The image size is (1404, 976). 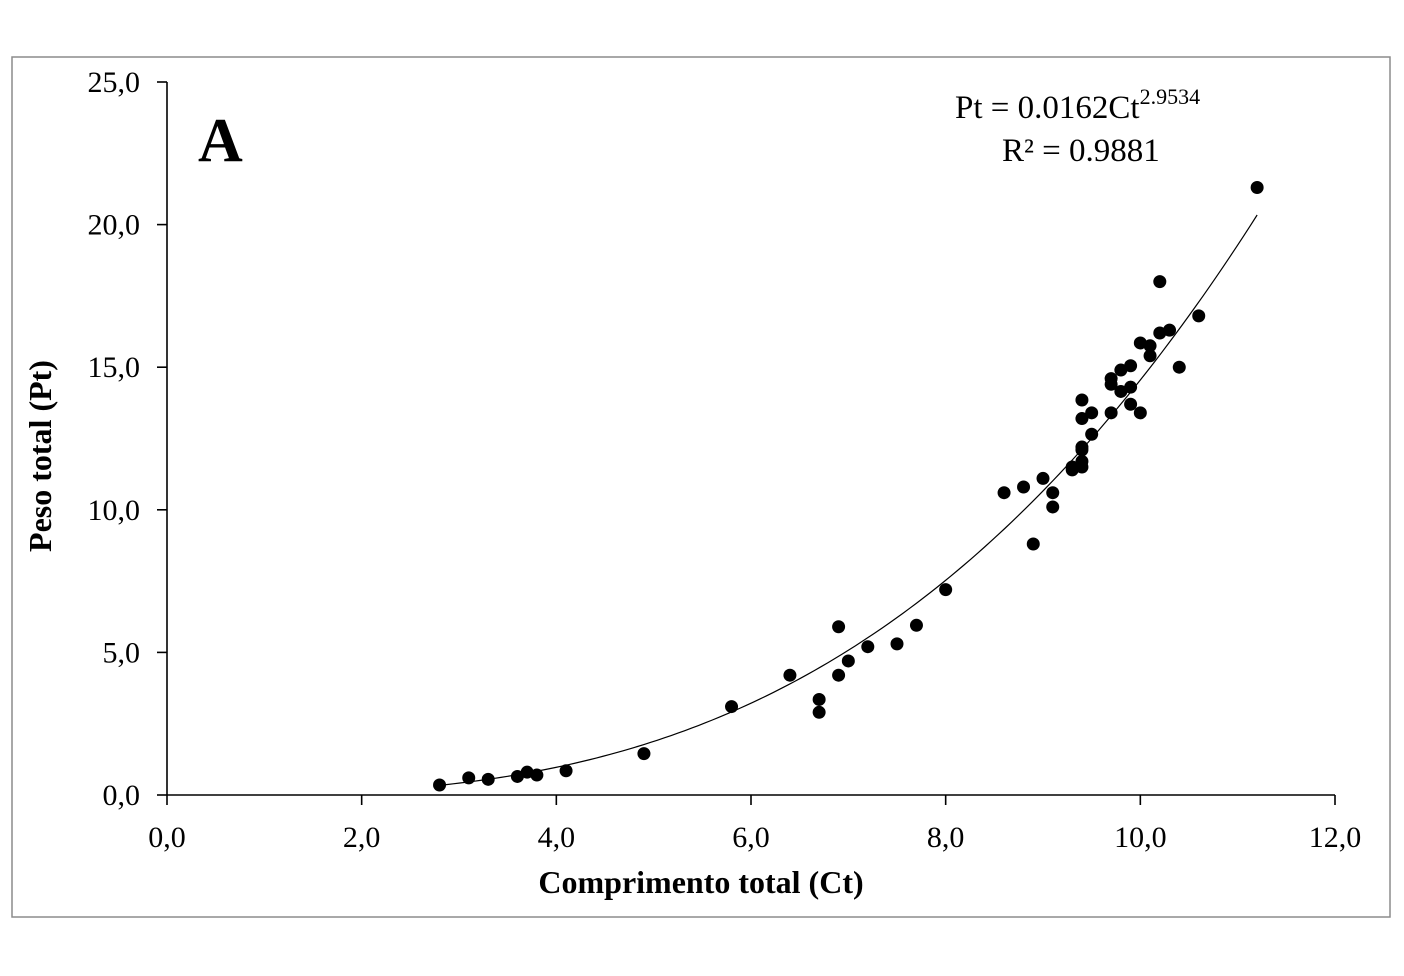 I want to click on x-tick-label: 8,0, so click(x=946, y=837).